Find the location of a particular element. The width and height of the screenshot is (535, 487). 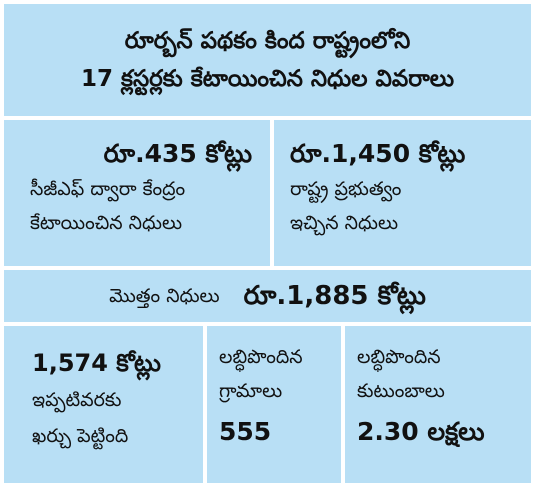

spent-desc-1: ఇప్పటివరకు is located at coordinates (77, 400).